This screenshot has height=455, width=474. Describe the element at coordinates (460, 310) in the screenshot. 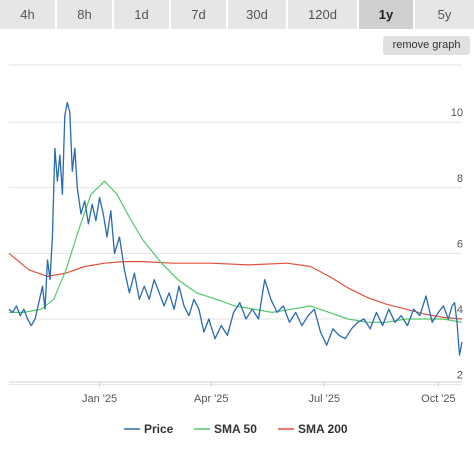

I see `y-tick-label: 4` at that location.